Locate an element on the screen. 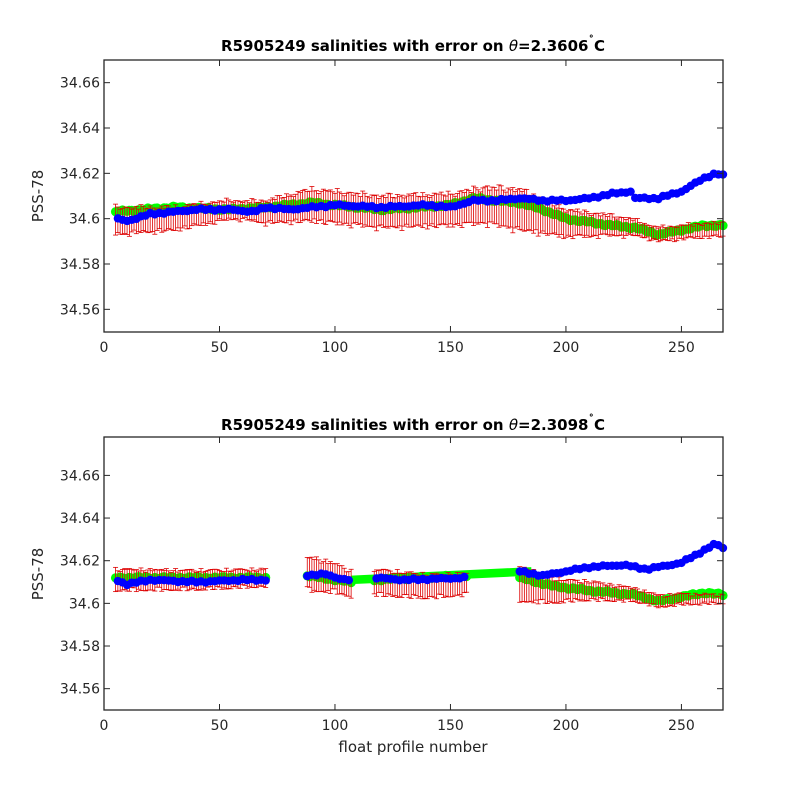 The image size is (800, 800). x-axis-label: float profile number is located at coordinates (413, 747).